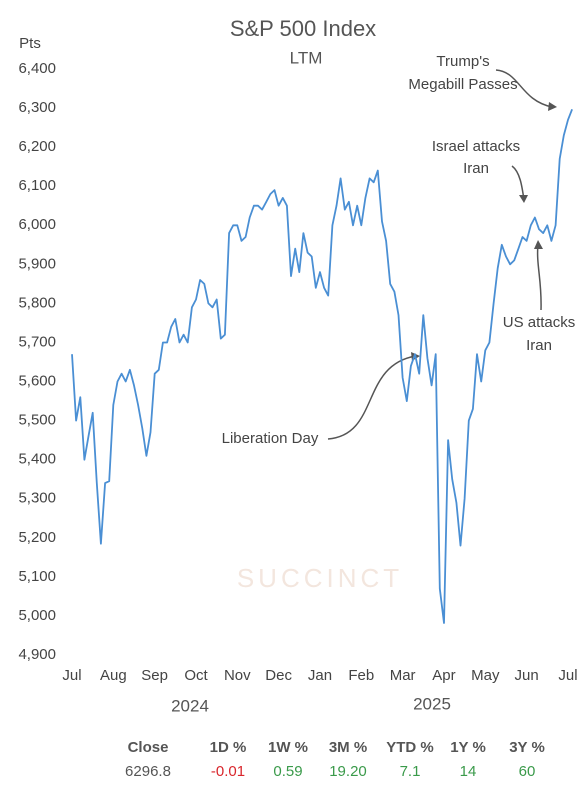  Describe the element at coordinates (37, 420) in the screenshot. I see `y-tick-label: 5,500` at that location.